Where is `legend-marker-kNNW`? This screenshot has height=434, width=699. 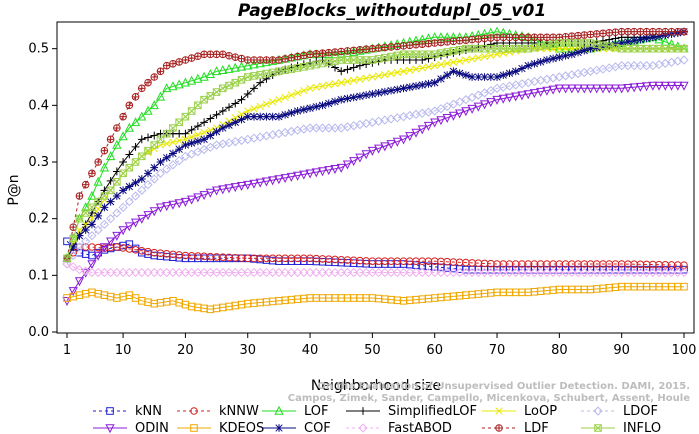 legend-marker-kNNW is located at coordinates (194, 411).